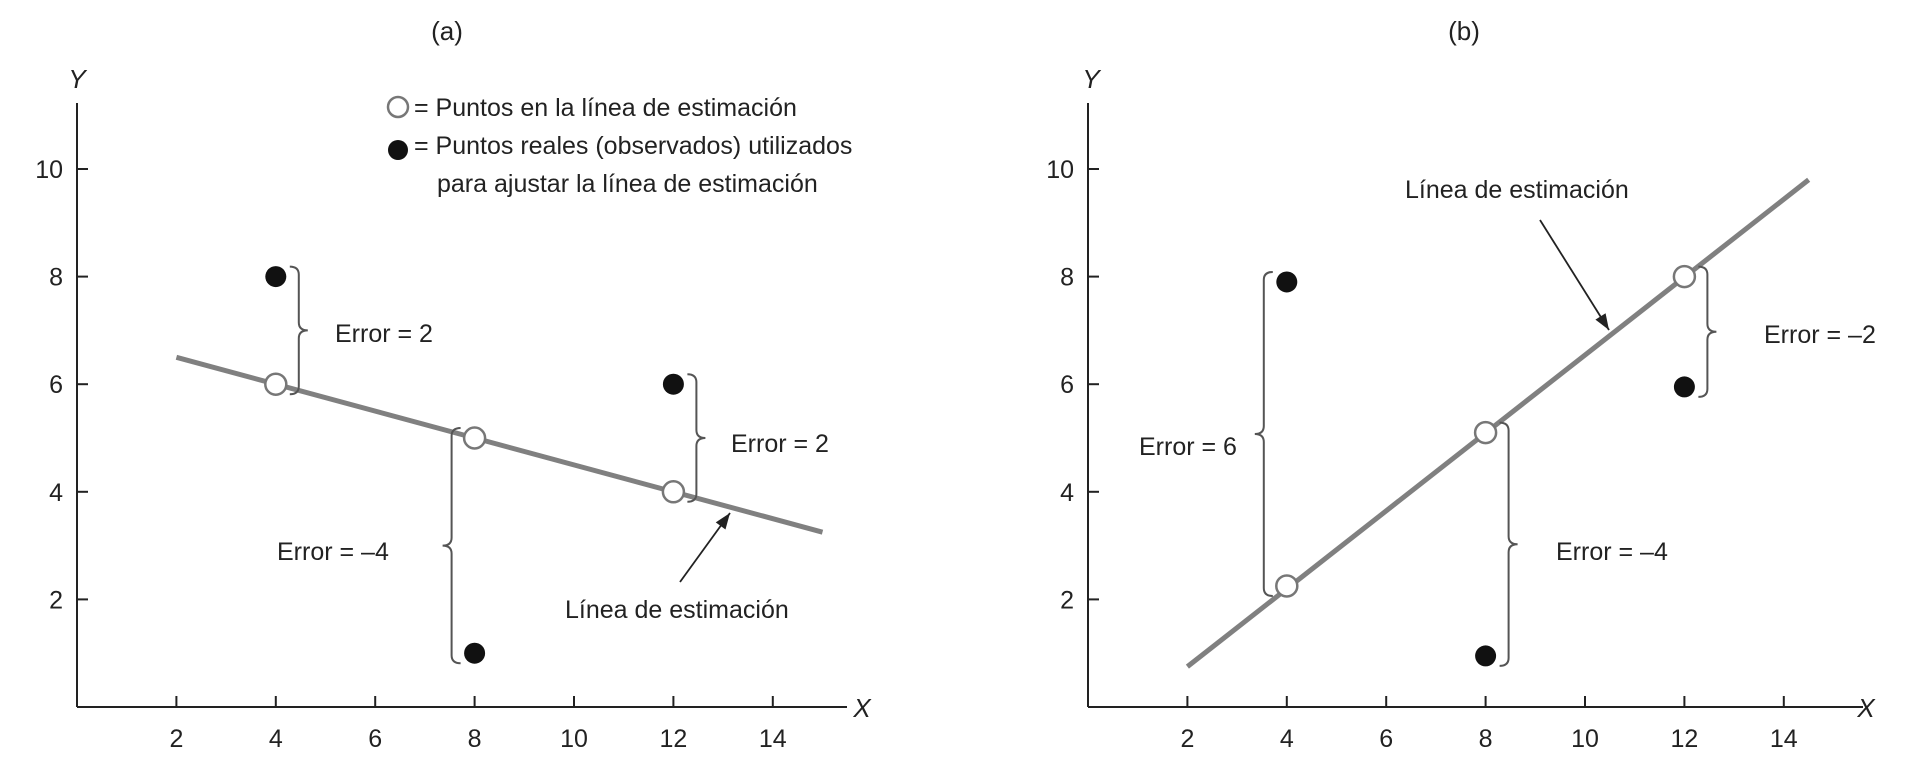 This screenshot has height=784, width=1911. What do you see at coordinates (1820, 335) in the screenshot?
I see `error-label: Error = –2` at bounding box center [1820, 335].